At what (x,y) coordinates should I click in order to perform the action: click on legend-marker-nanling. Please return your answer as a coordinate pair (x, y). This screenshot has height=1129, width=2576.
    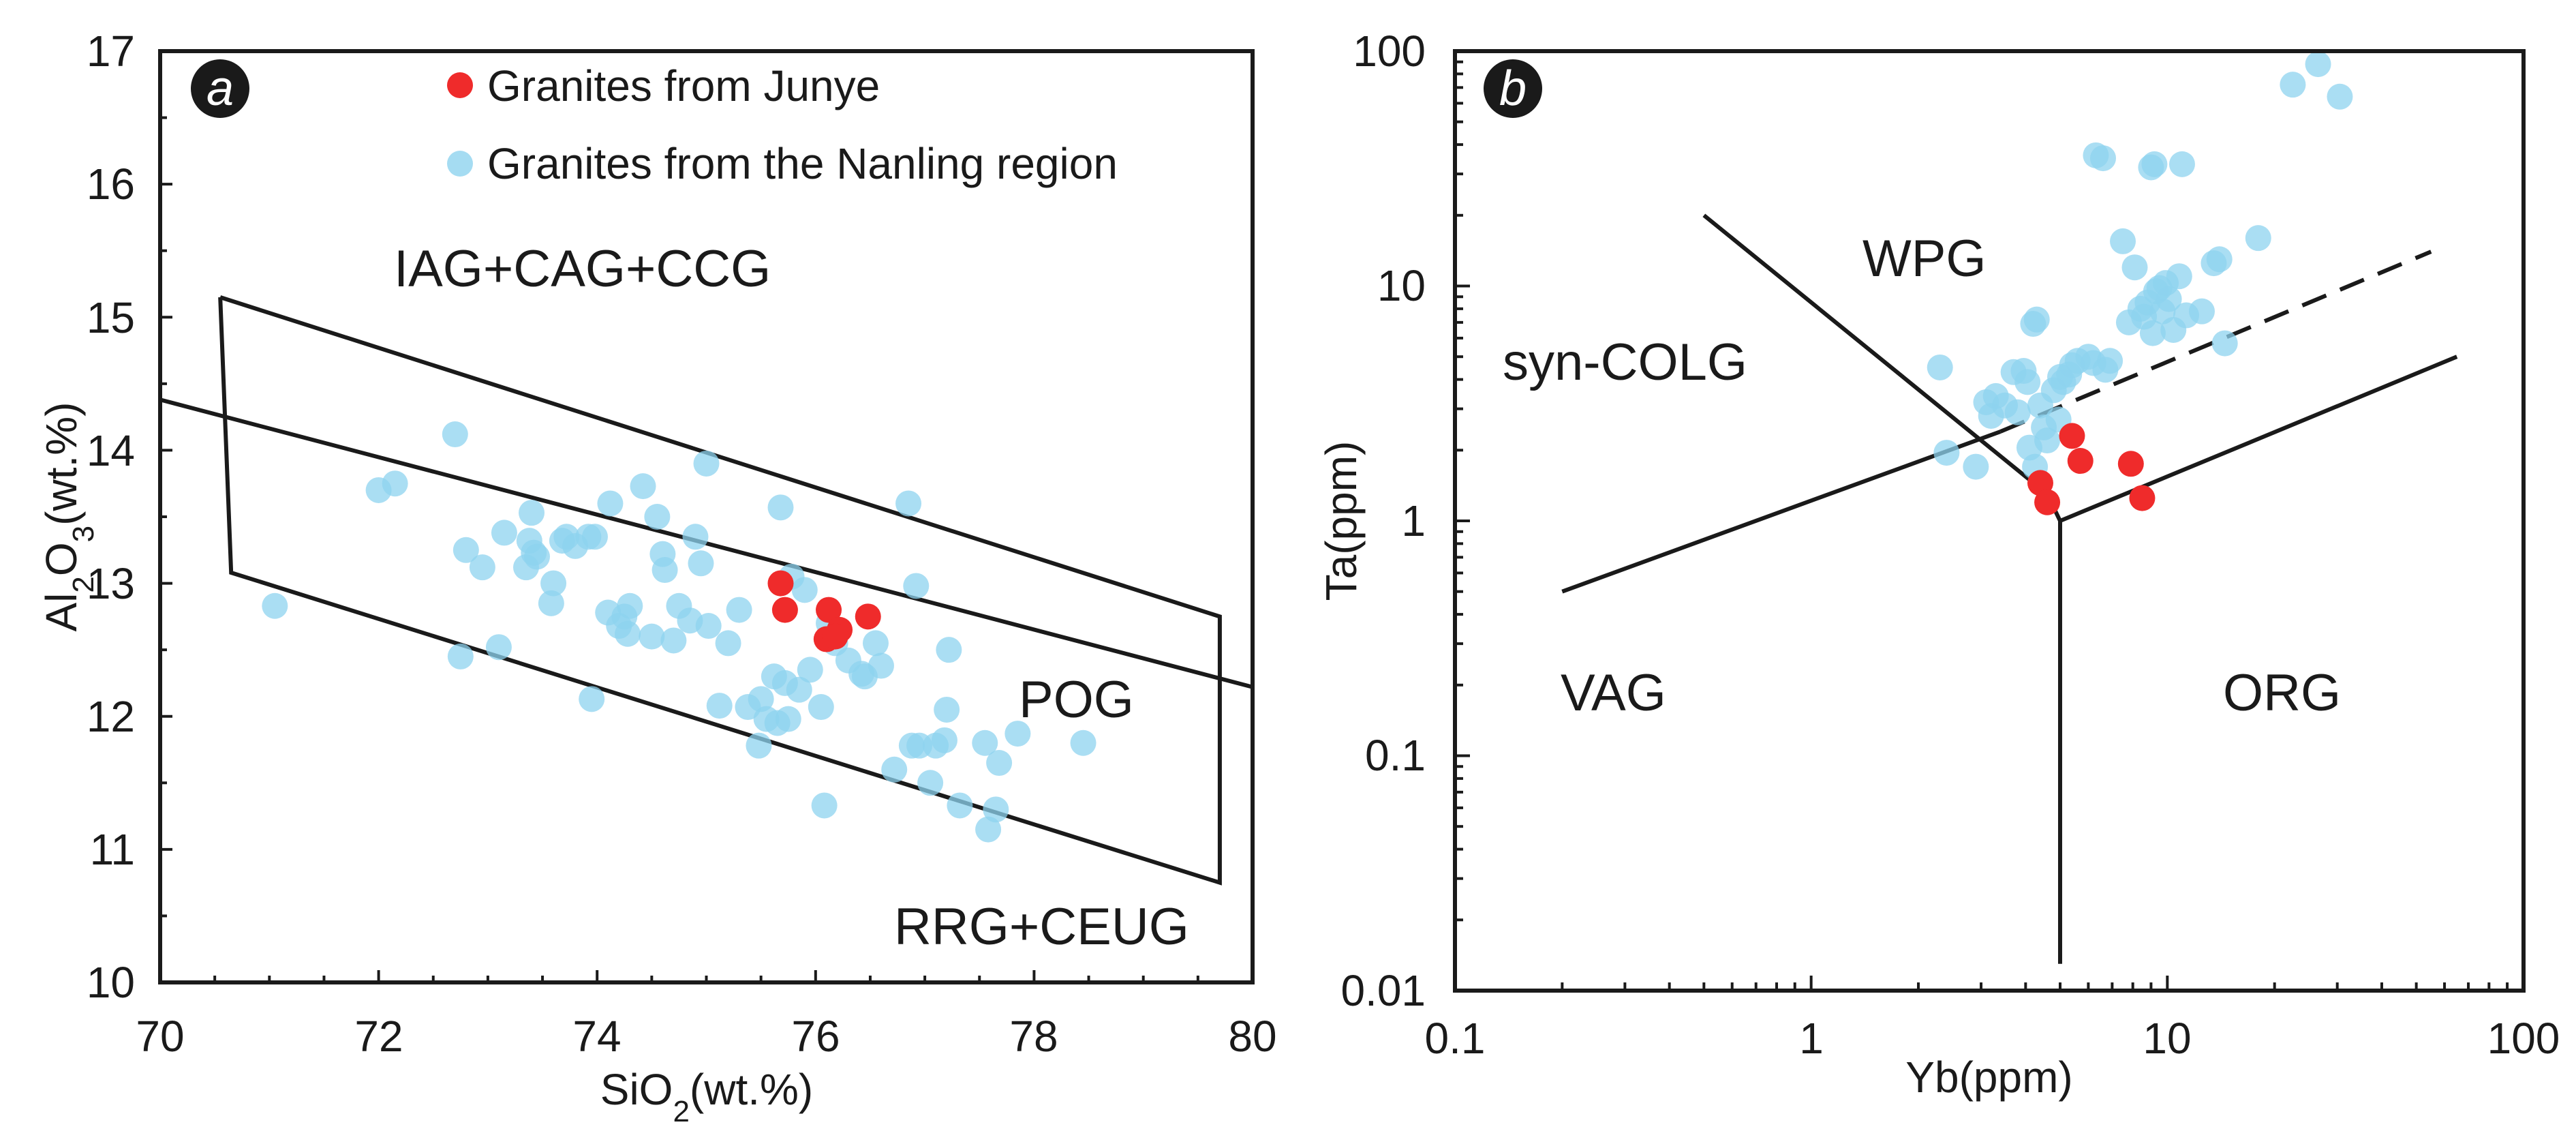
    Looking at the image, I should click on (460, 164).